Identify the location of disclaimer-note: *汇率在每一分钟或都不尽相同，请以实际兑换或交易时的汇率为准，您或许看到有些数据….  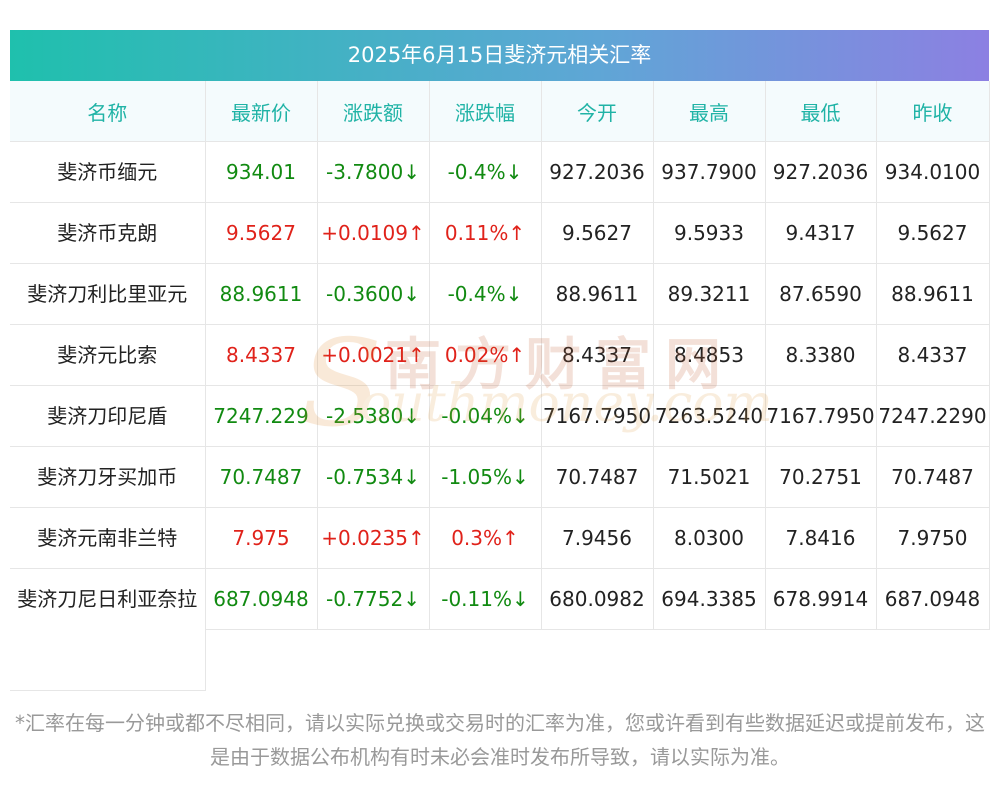
(500, 740).